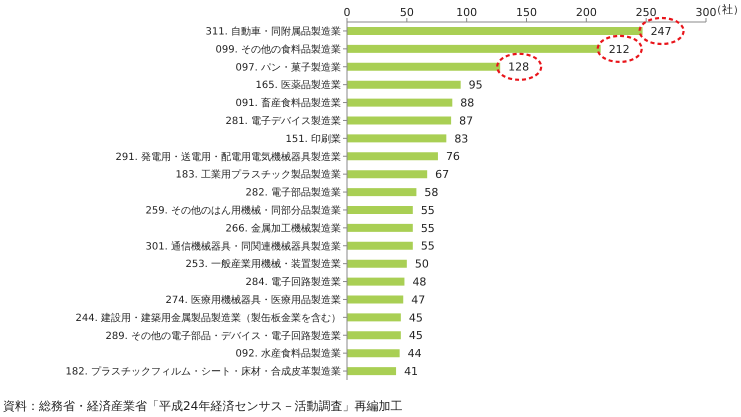 Image resolution: width=741 pixels, height=417 pixels. What do you see at coordinates (466, 121) in the screenshot?
I see `data-label: 87` at bounding box center [466, 121].